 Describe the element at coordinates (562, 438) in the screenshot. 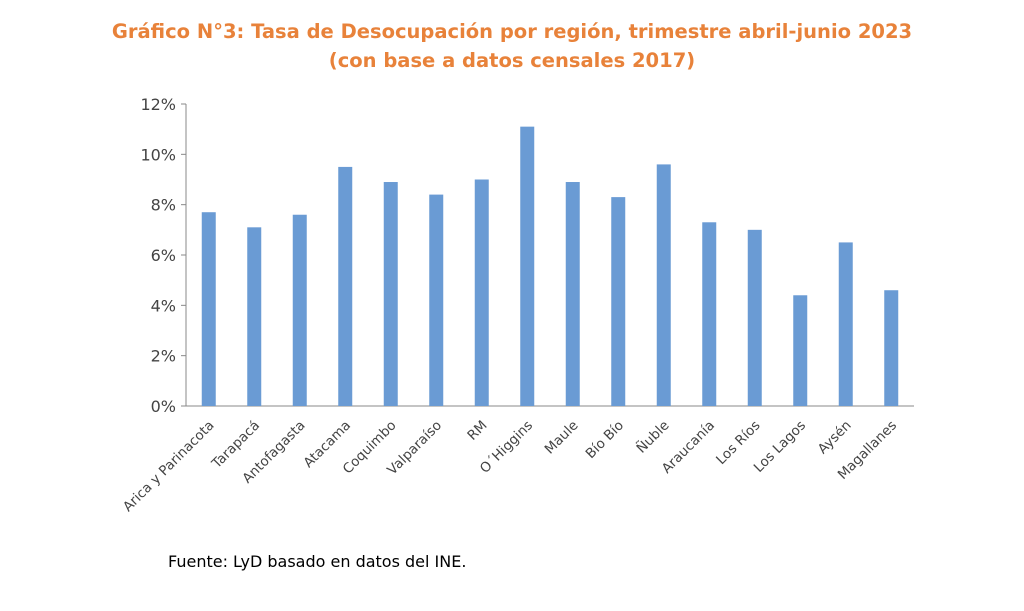

I see `x-tick-label: Maule` at that location.